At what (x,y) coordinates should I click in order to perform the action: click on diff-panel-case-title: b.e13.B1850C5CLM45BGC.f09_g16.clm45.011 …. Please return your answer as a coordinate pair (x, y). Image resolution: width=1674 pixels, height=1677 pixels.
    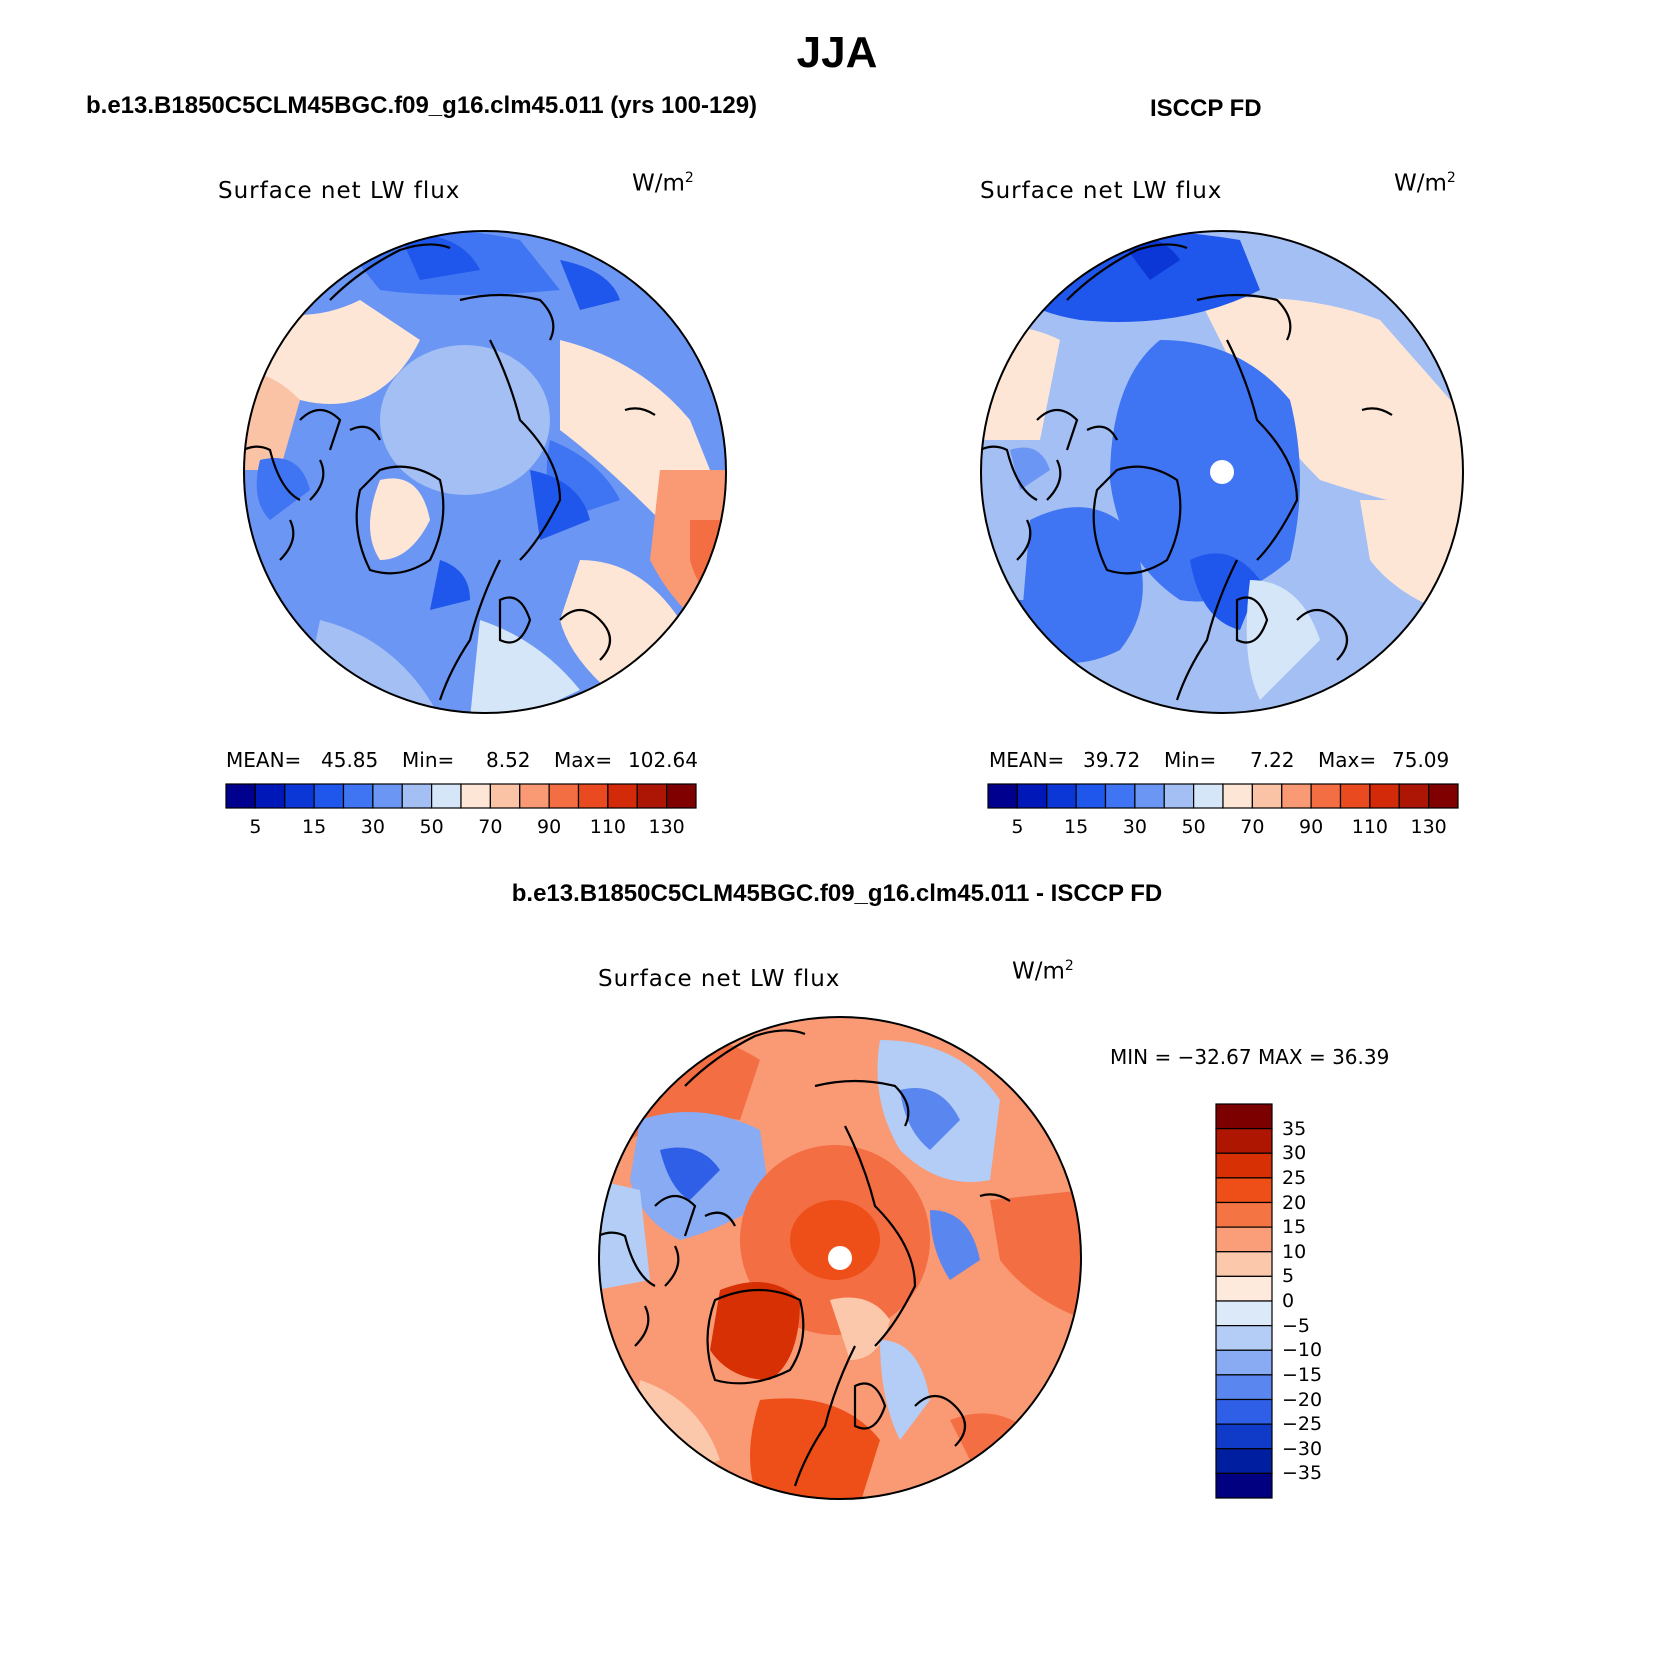
    Looking at the image, I should click on (837, 893).